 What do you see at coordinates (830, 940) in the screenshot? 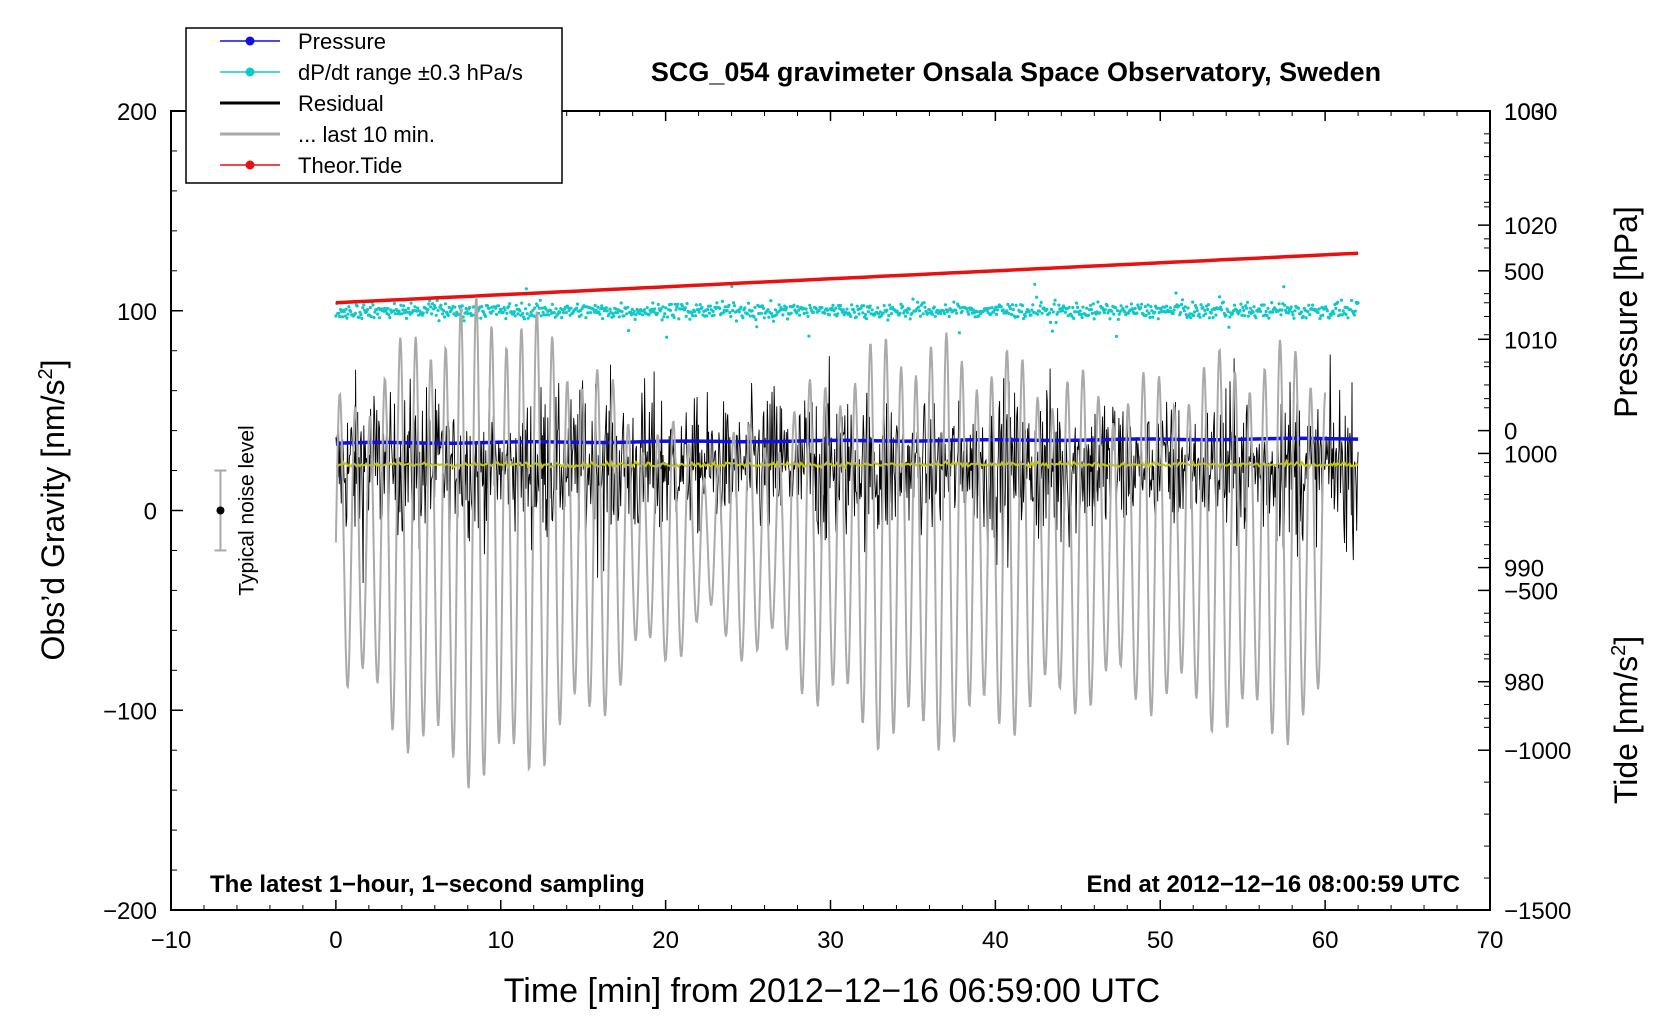
I see `x-tick-label: 30` at bounding box center [830, 940].